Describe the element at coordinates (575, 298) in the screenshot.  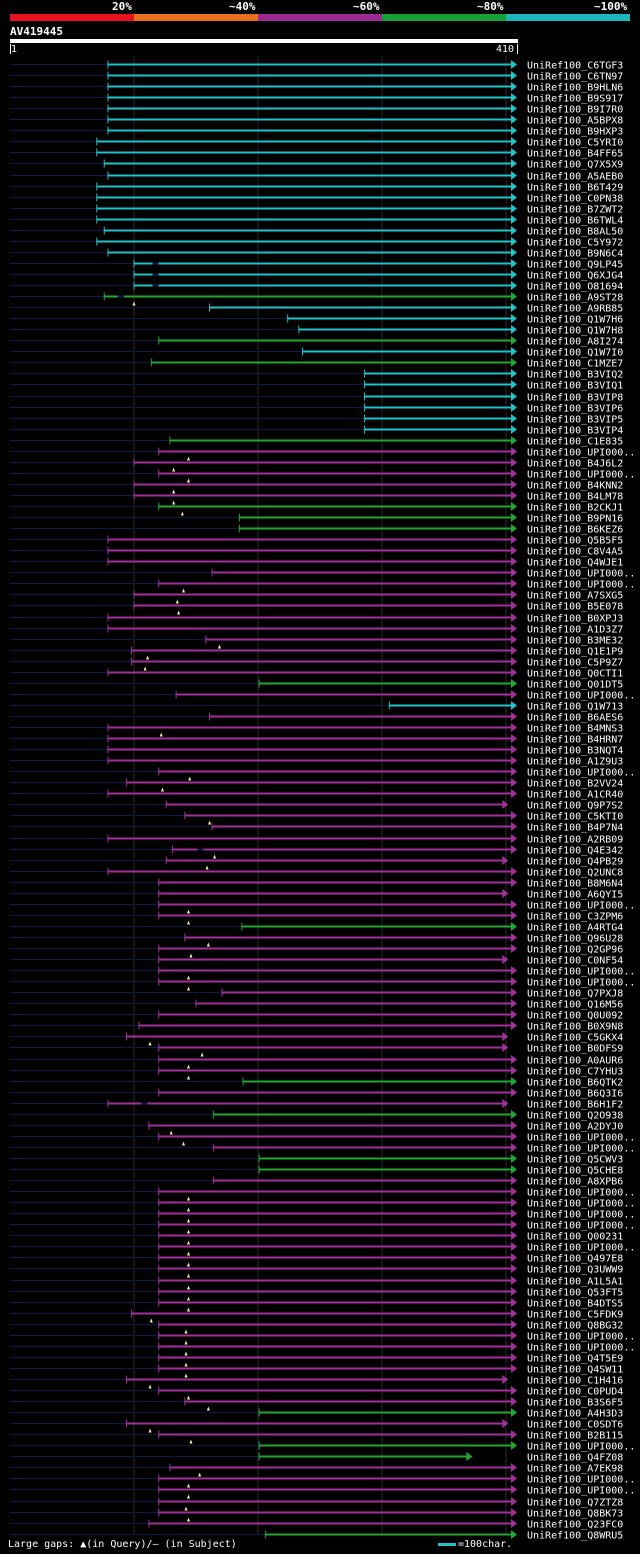
I see `hit-label: UniRef100_A9ST28` at that location.